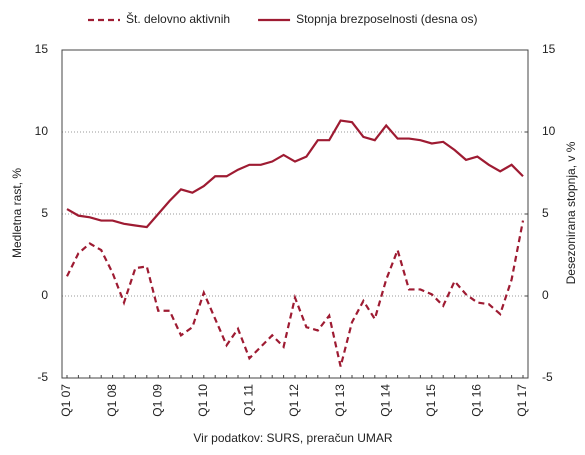 Image resolution: width=585 pixels, height=455 pixels. What do you see at coordinates (545, 213) in the screenshot?
I see `y2-tick-label: 5` at bounding box center [545, 213].